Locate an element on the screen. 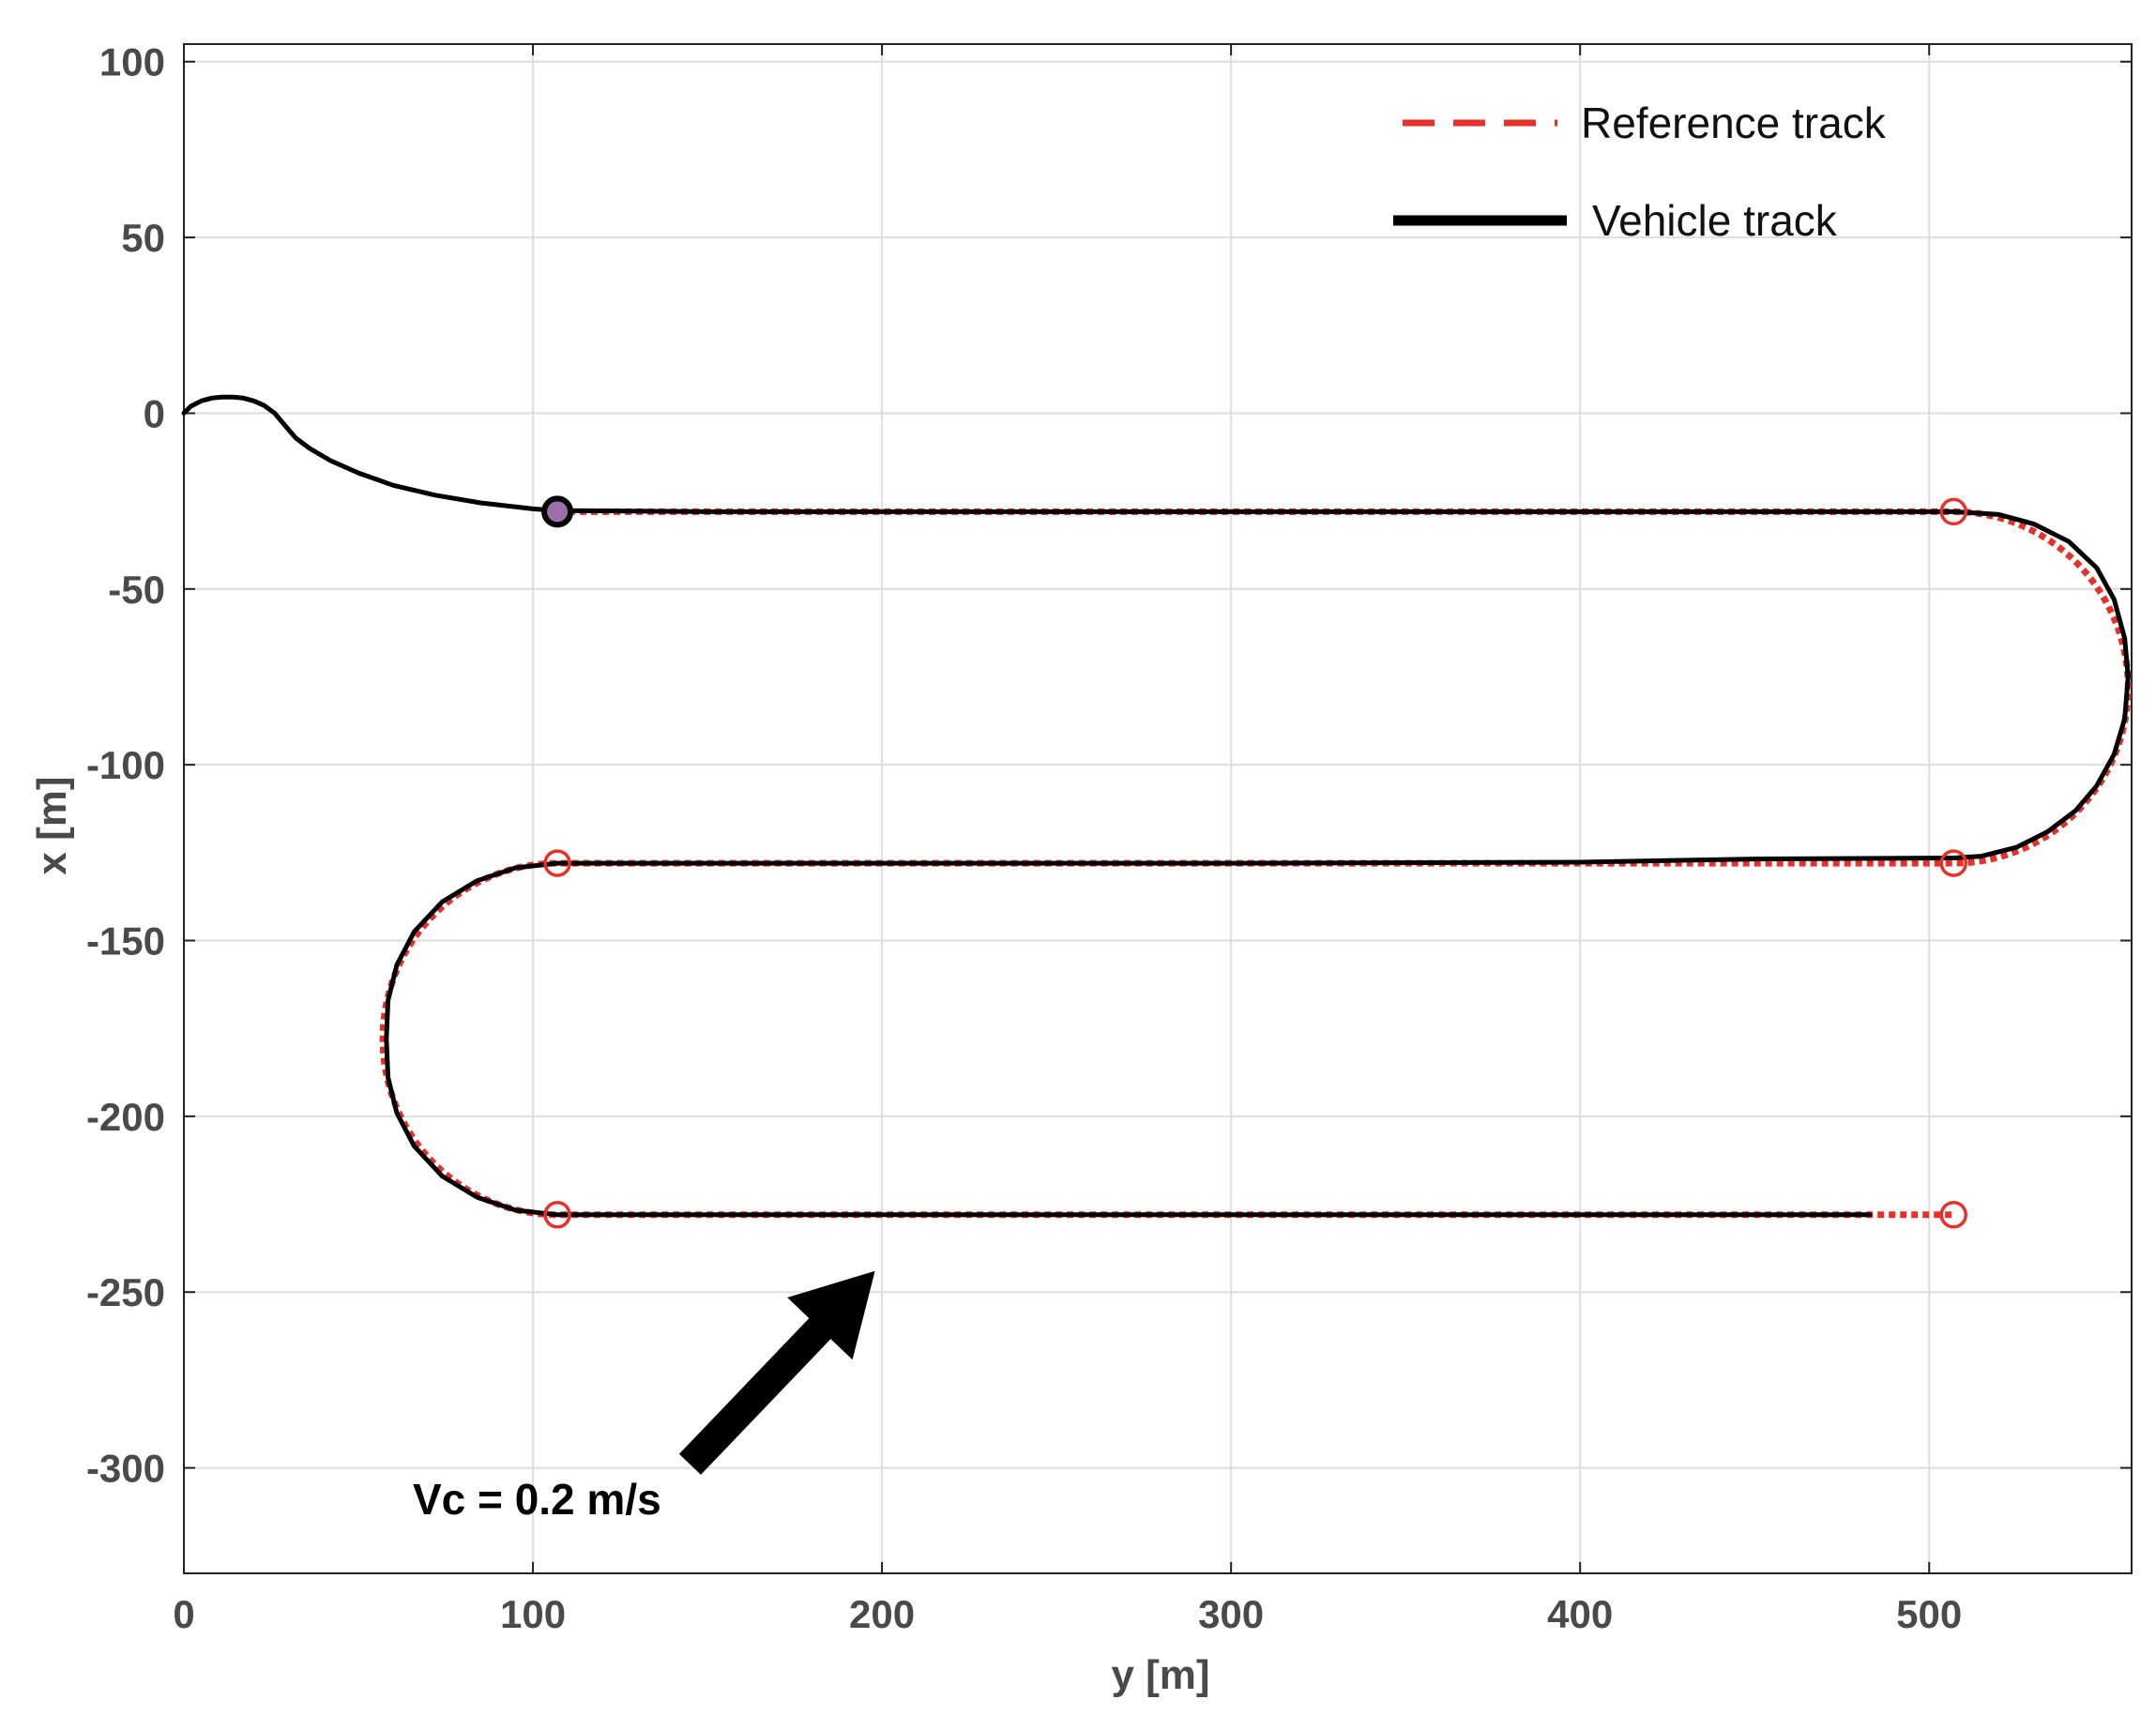 This screenshot has width=2156, height=1715. y-tick-label: -300 is located at coordinates (125, 1469).